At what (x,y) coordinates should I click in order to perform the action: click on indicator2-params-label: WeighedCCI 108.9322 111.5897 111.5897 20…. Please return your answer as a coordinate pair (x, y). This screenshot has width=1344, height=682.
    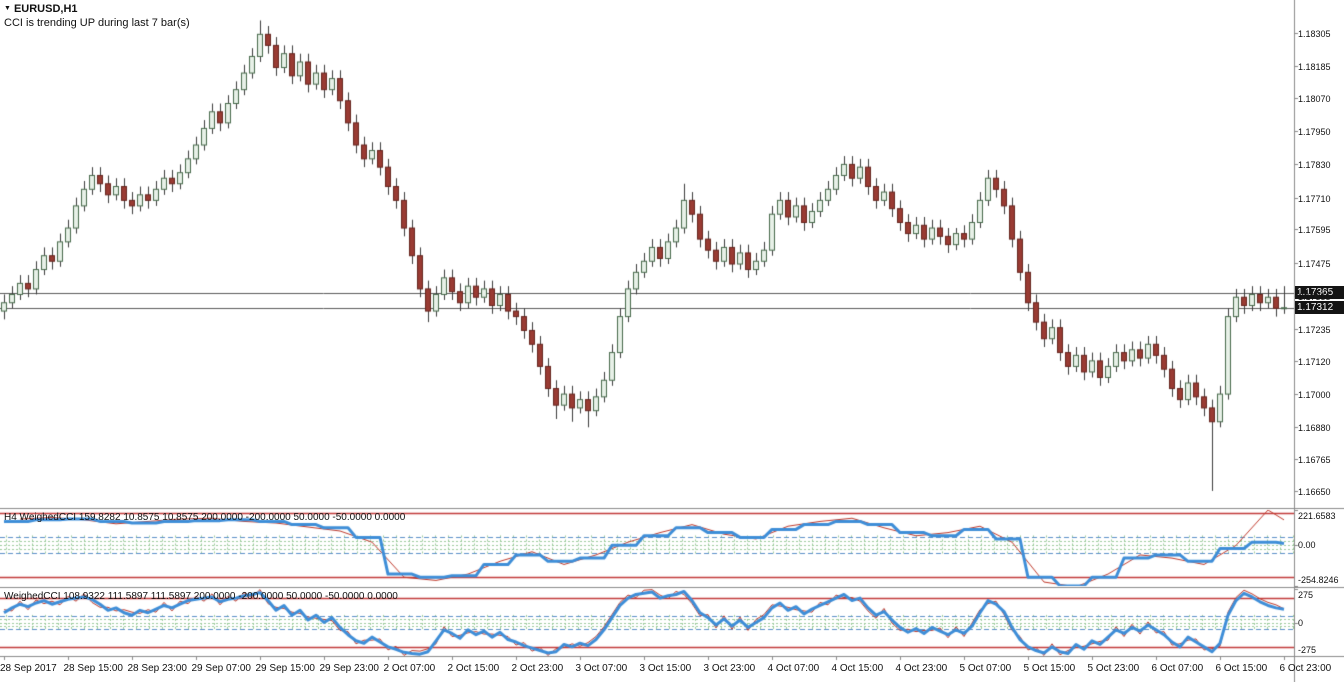
    Looking at the image, I should click on (201, 596).